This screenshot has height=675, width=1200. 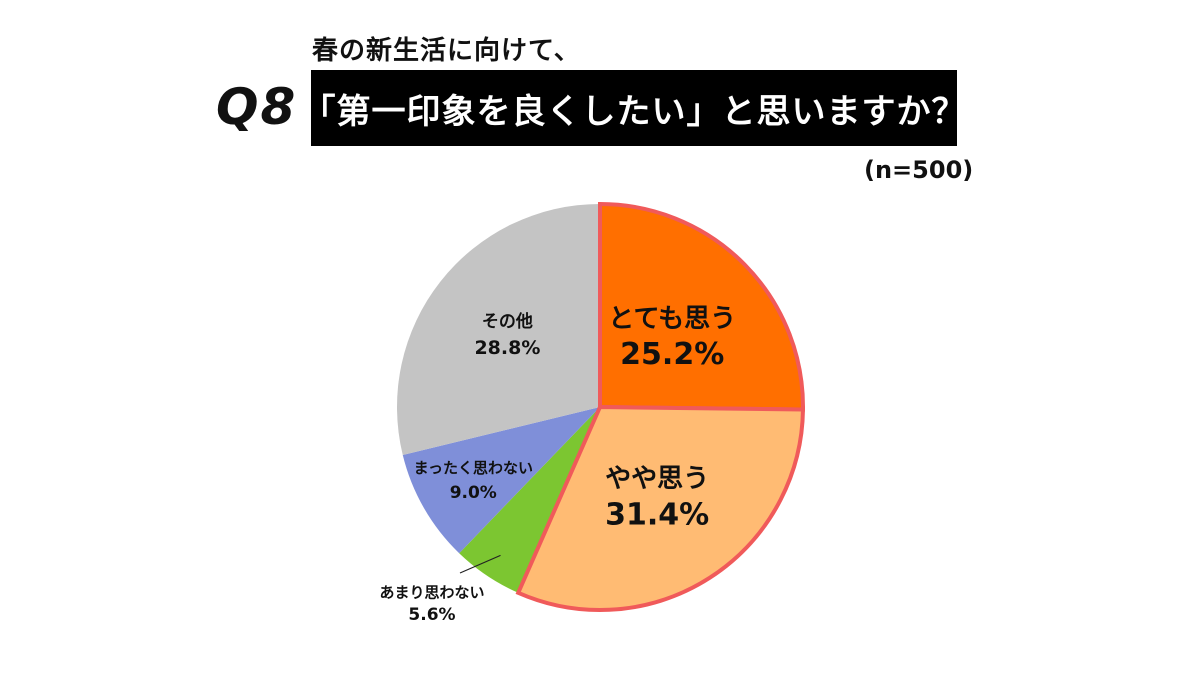 I want to click on slice-value-5: 28.8%, so click(x=507, y=348).